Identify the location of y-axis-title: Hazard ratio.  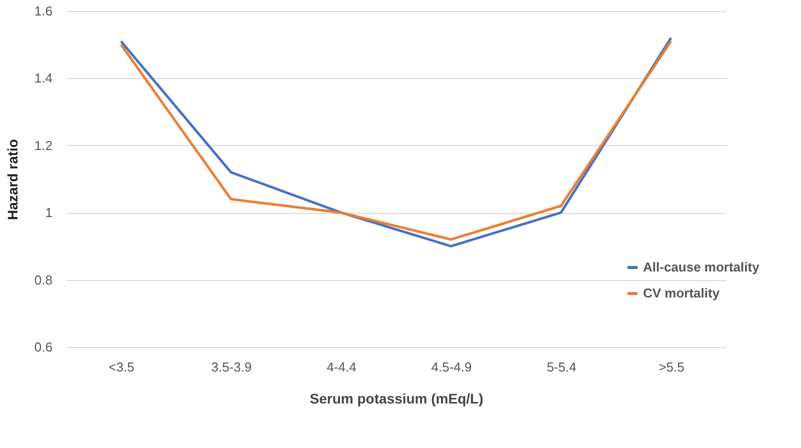
(12, 179).